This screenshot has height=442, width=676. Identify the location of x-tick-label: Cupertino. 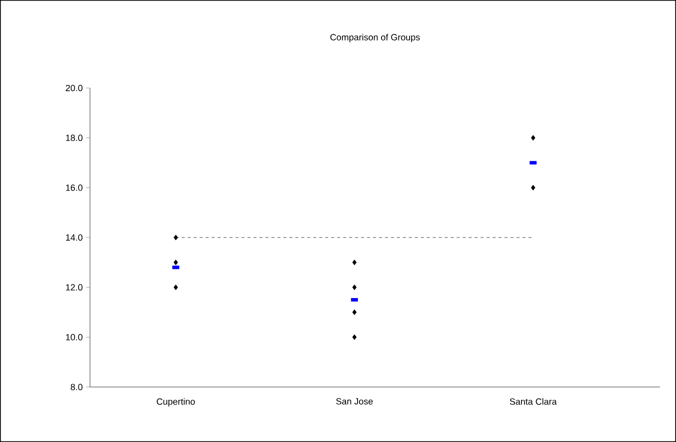
(175, 402).